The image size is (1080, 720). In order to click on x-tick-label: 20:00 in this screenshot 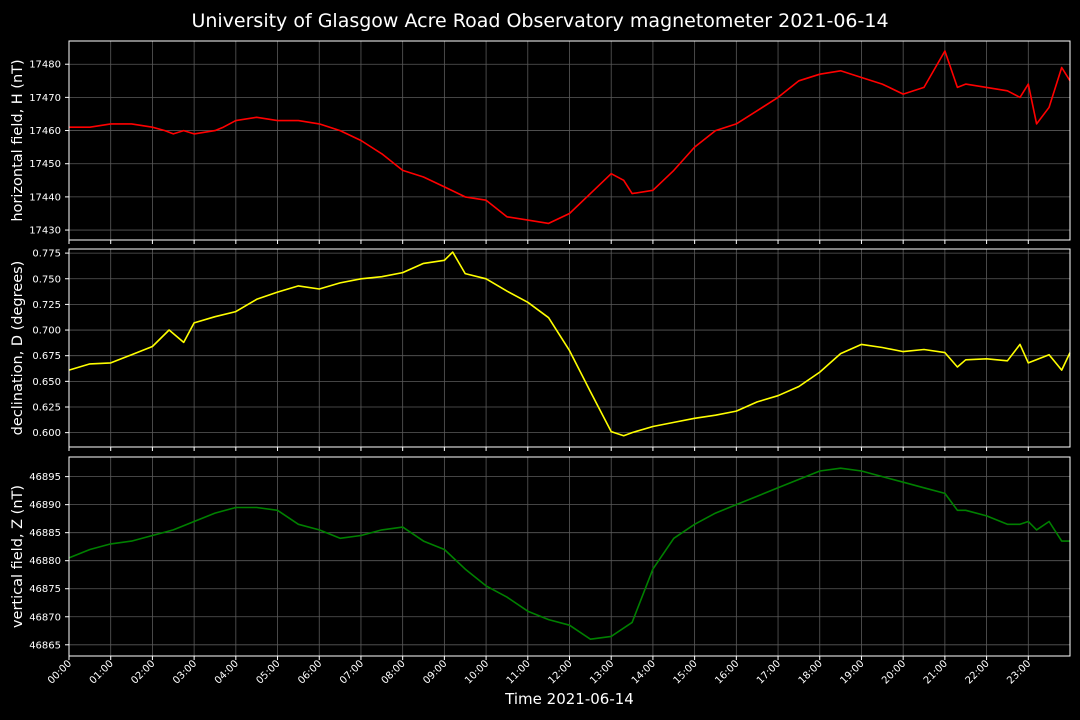, I will do `click(894, 672)`.